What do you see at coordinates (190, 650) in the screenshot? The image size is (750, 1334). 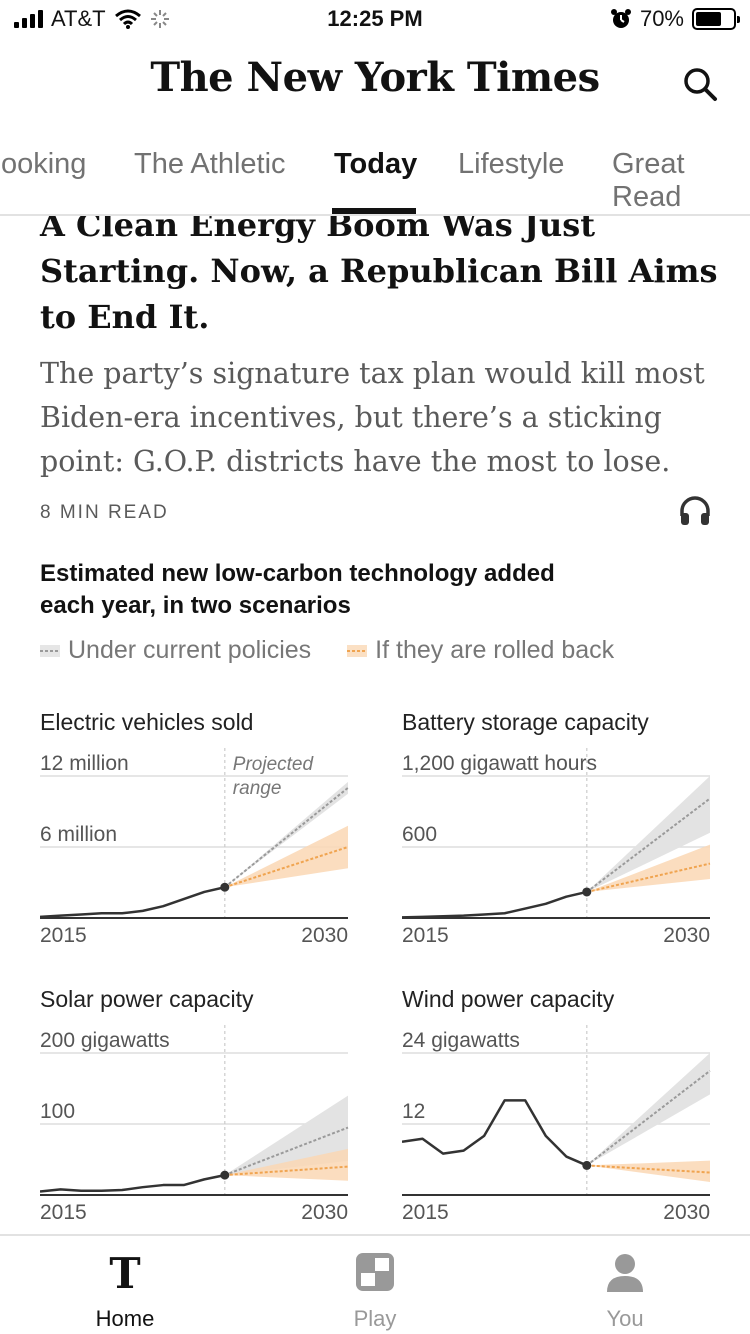 I see `legend-current-label: Under current policies` at bounding box center [190, 650].